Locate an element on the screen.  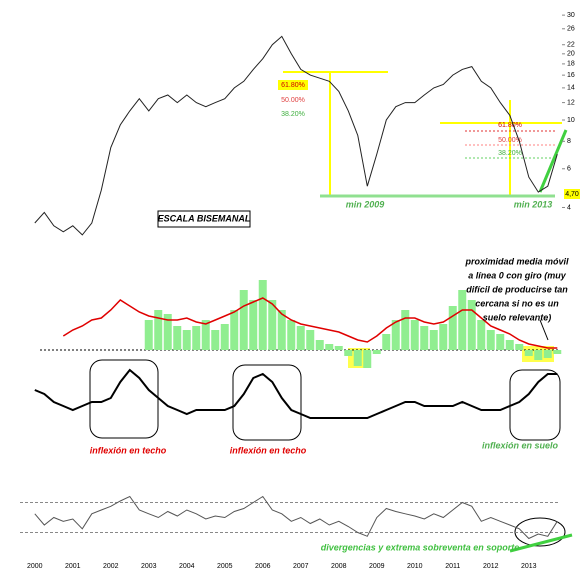
x-tick-label: 2012 is located at coordinates (491, 566).